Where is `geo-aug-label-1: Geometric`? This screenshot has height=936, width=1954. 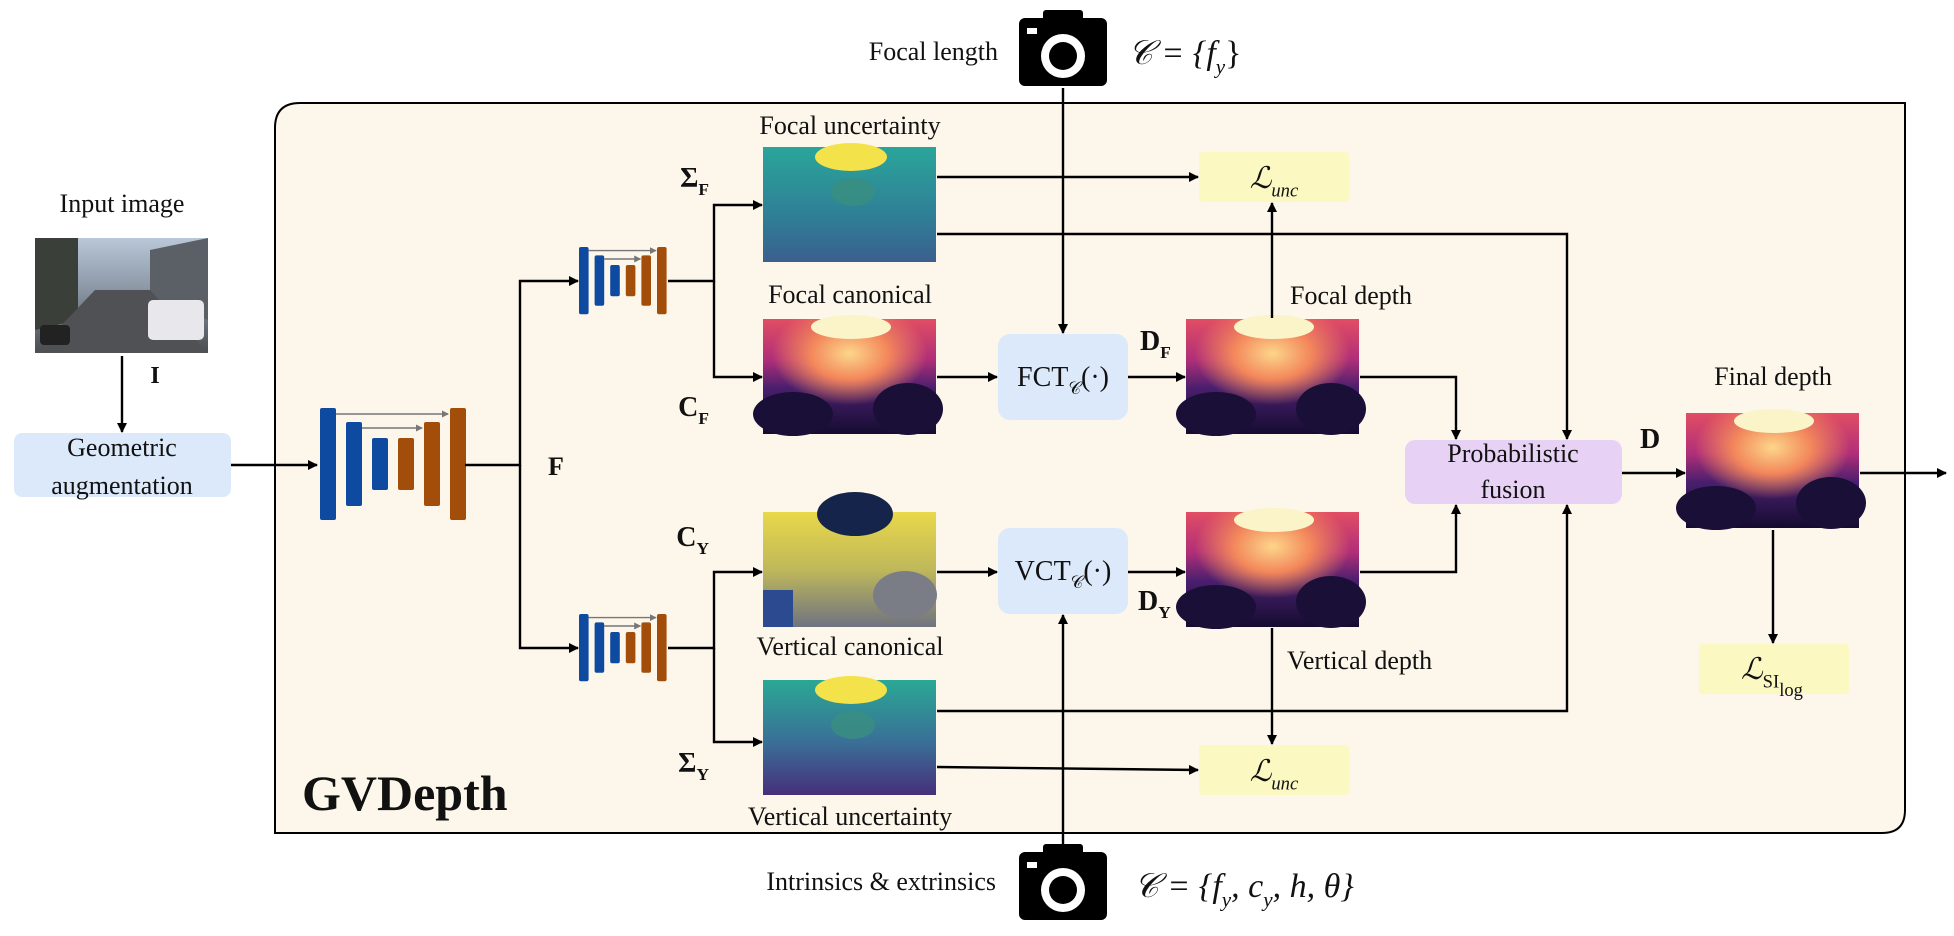
geo-aug-label-1: Geometric is located at coordinates (122, 447).